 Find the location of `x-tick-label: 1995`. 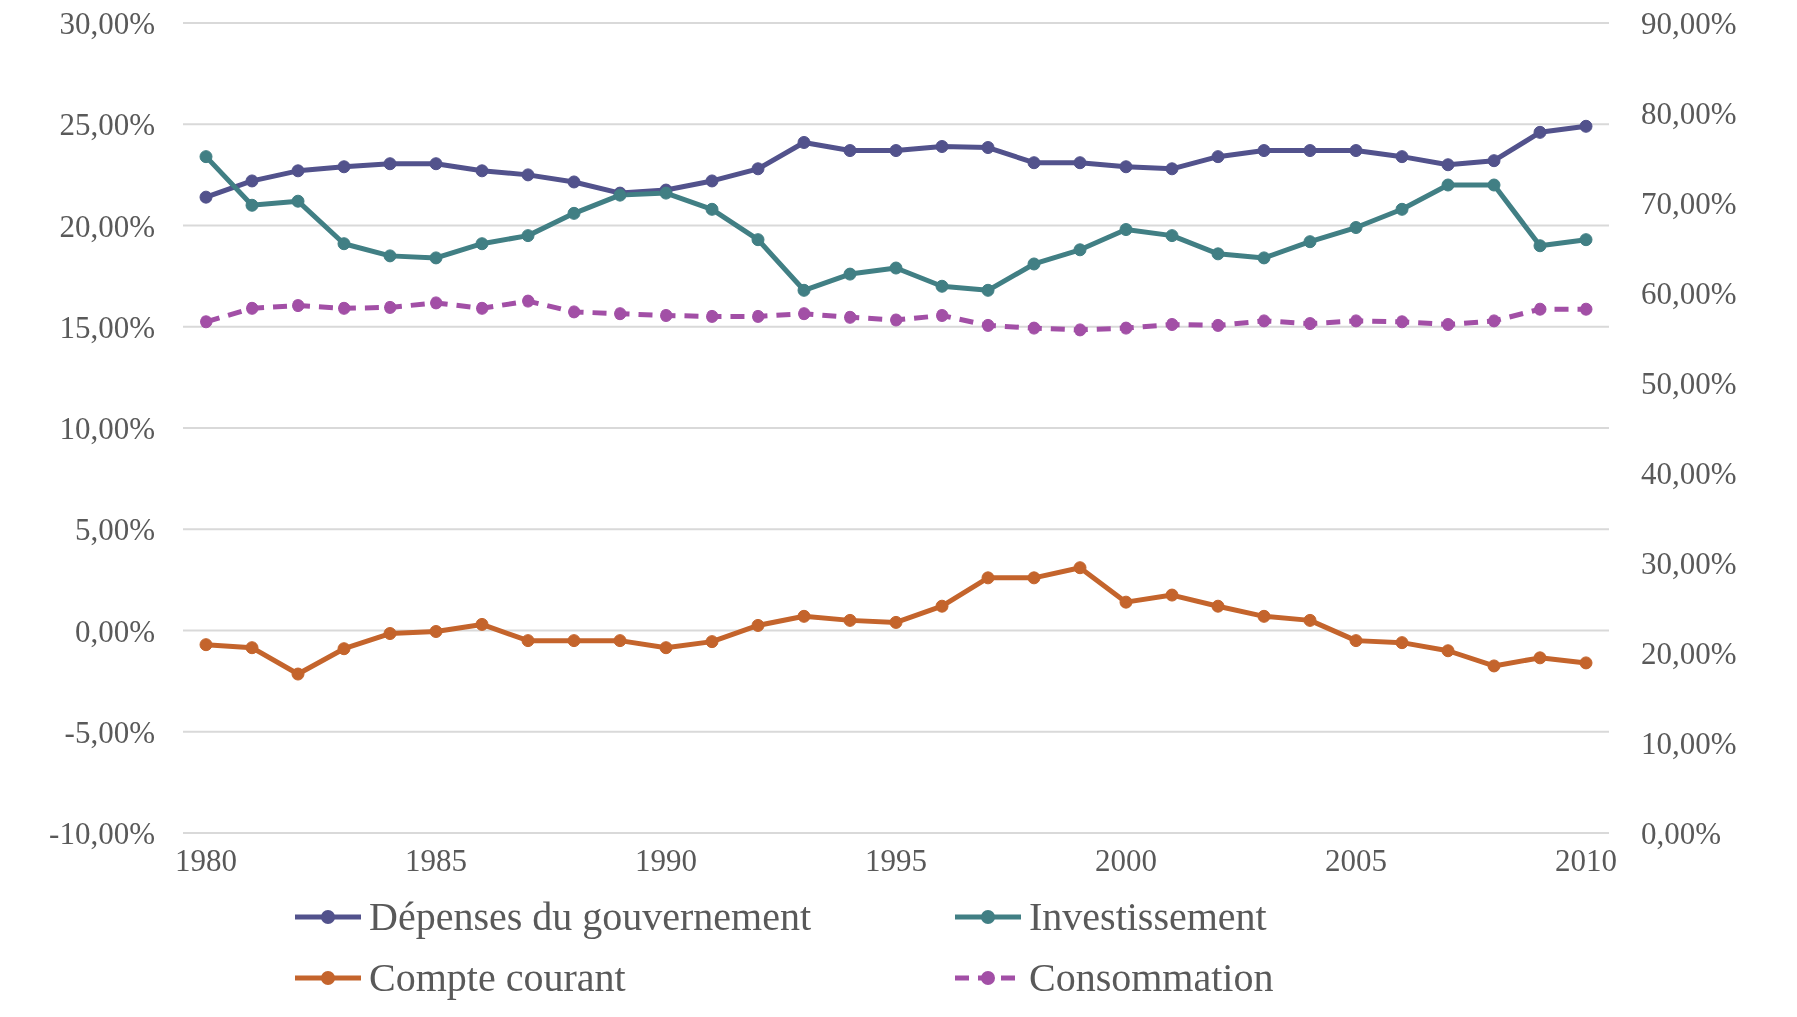

x-tick-label: 1995 is located at coordinates (896, 861).